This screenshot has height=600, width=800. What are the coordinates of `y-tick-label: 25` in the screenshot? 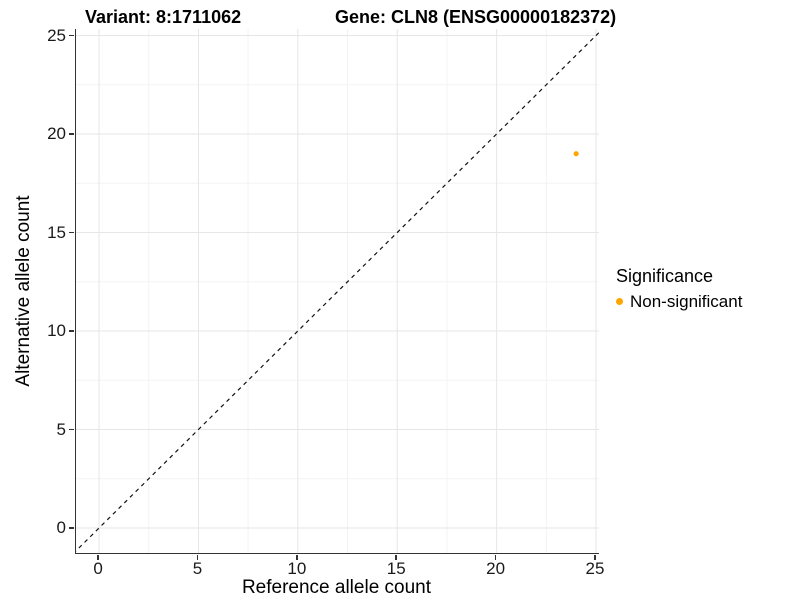 It's located at (56, 35).